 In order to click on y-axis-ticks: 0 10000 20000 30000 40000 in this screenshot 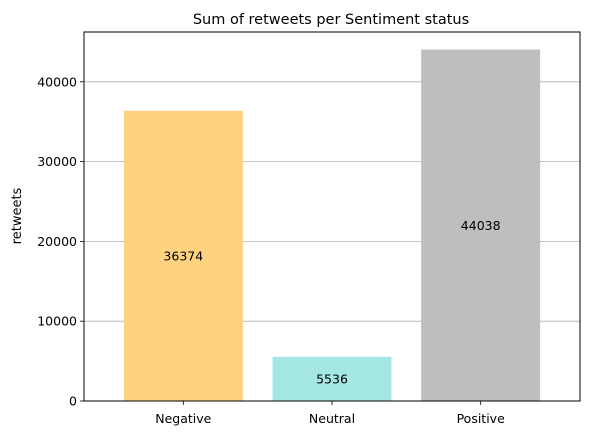, I will do `click(60, 241)`.